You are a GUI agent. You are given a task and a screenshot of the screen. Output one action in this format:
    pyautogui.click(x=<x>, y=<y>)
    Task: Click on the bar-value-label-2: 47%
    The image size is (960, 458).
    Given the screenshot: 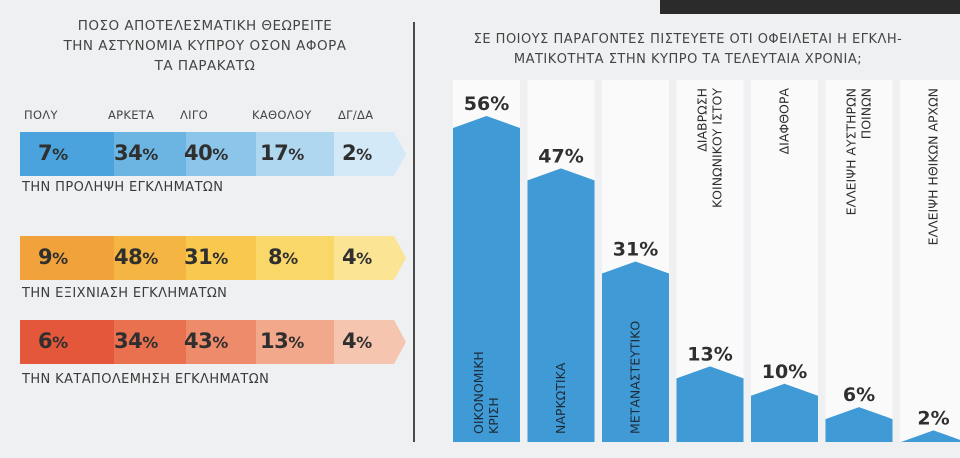 What is the action you would take?
    pyautogui.click(x=560, y=156)
    